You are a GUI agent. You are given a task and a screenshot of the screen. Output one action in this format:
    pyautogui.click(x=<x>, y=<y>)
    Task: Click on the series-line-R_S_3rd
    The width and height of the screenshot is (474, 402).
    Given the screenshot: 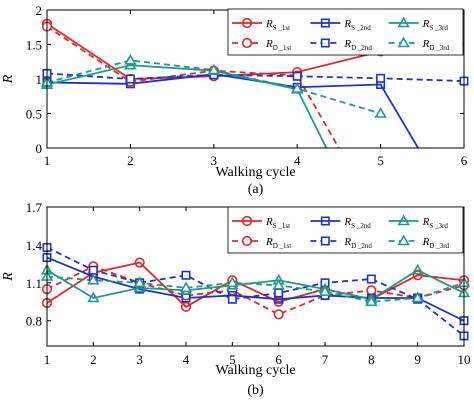 What is the action you would take?
    pyautogui.click(x=255, y=285)
    